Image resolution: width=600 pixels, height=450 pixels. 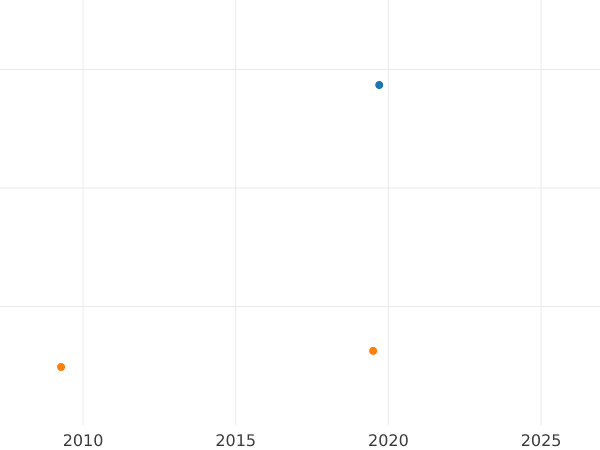 I want to click on x-tick-label: 2010, so click(x=83, y=440).